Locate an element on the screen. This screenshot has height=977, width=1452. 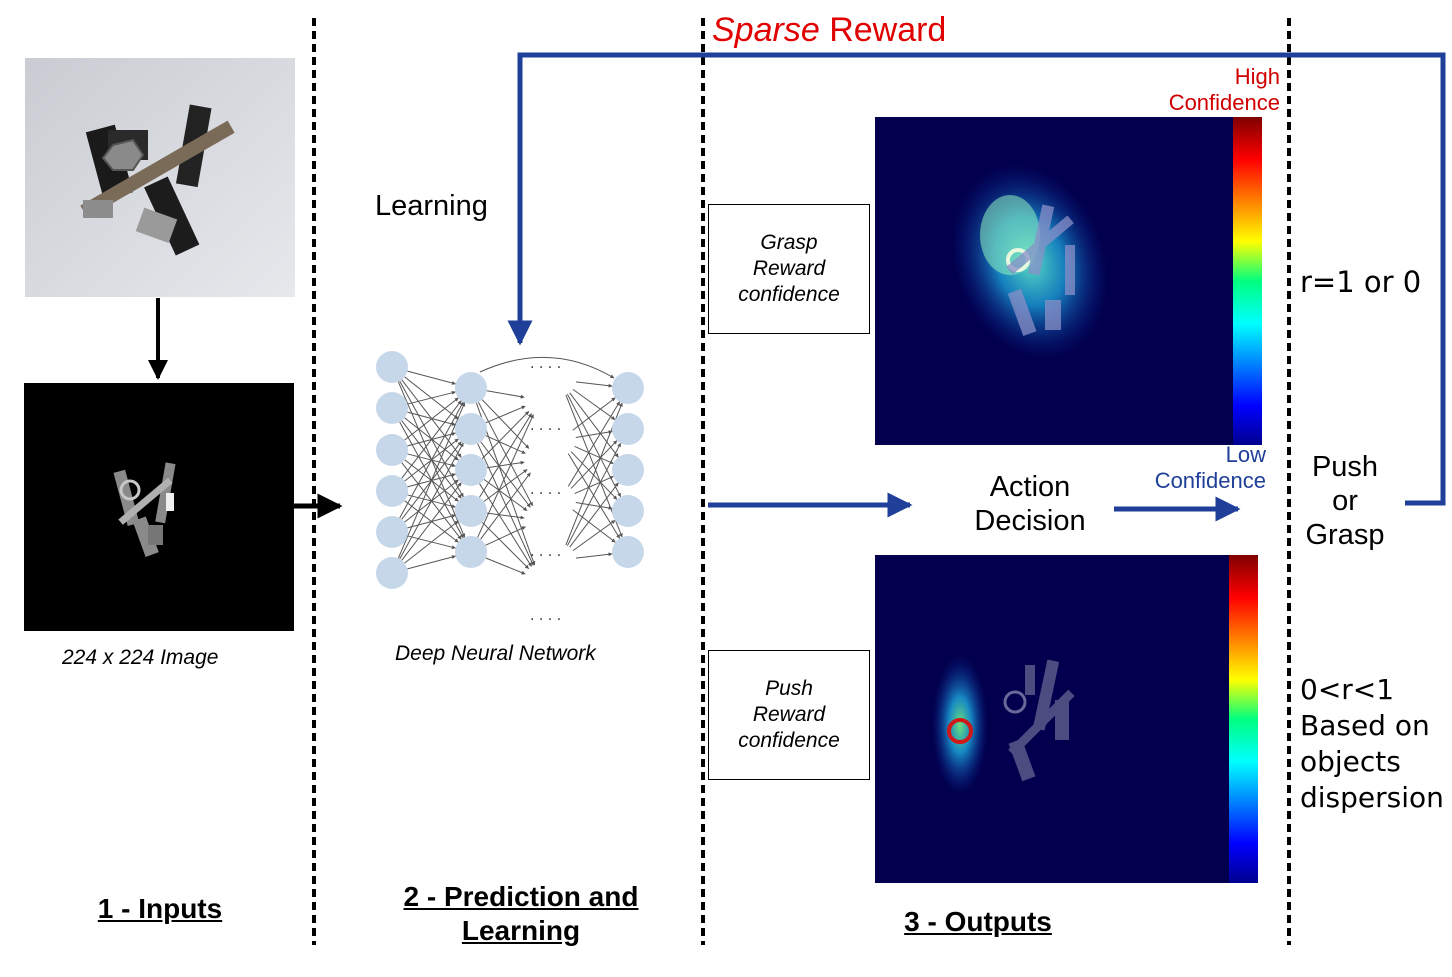
push-heatmap is located at coordinates (1066, 719).